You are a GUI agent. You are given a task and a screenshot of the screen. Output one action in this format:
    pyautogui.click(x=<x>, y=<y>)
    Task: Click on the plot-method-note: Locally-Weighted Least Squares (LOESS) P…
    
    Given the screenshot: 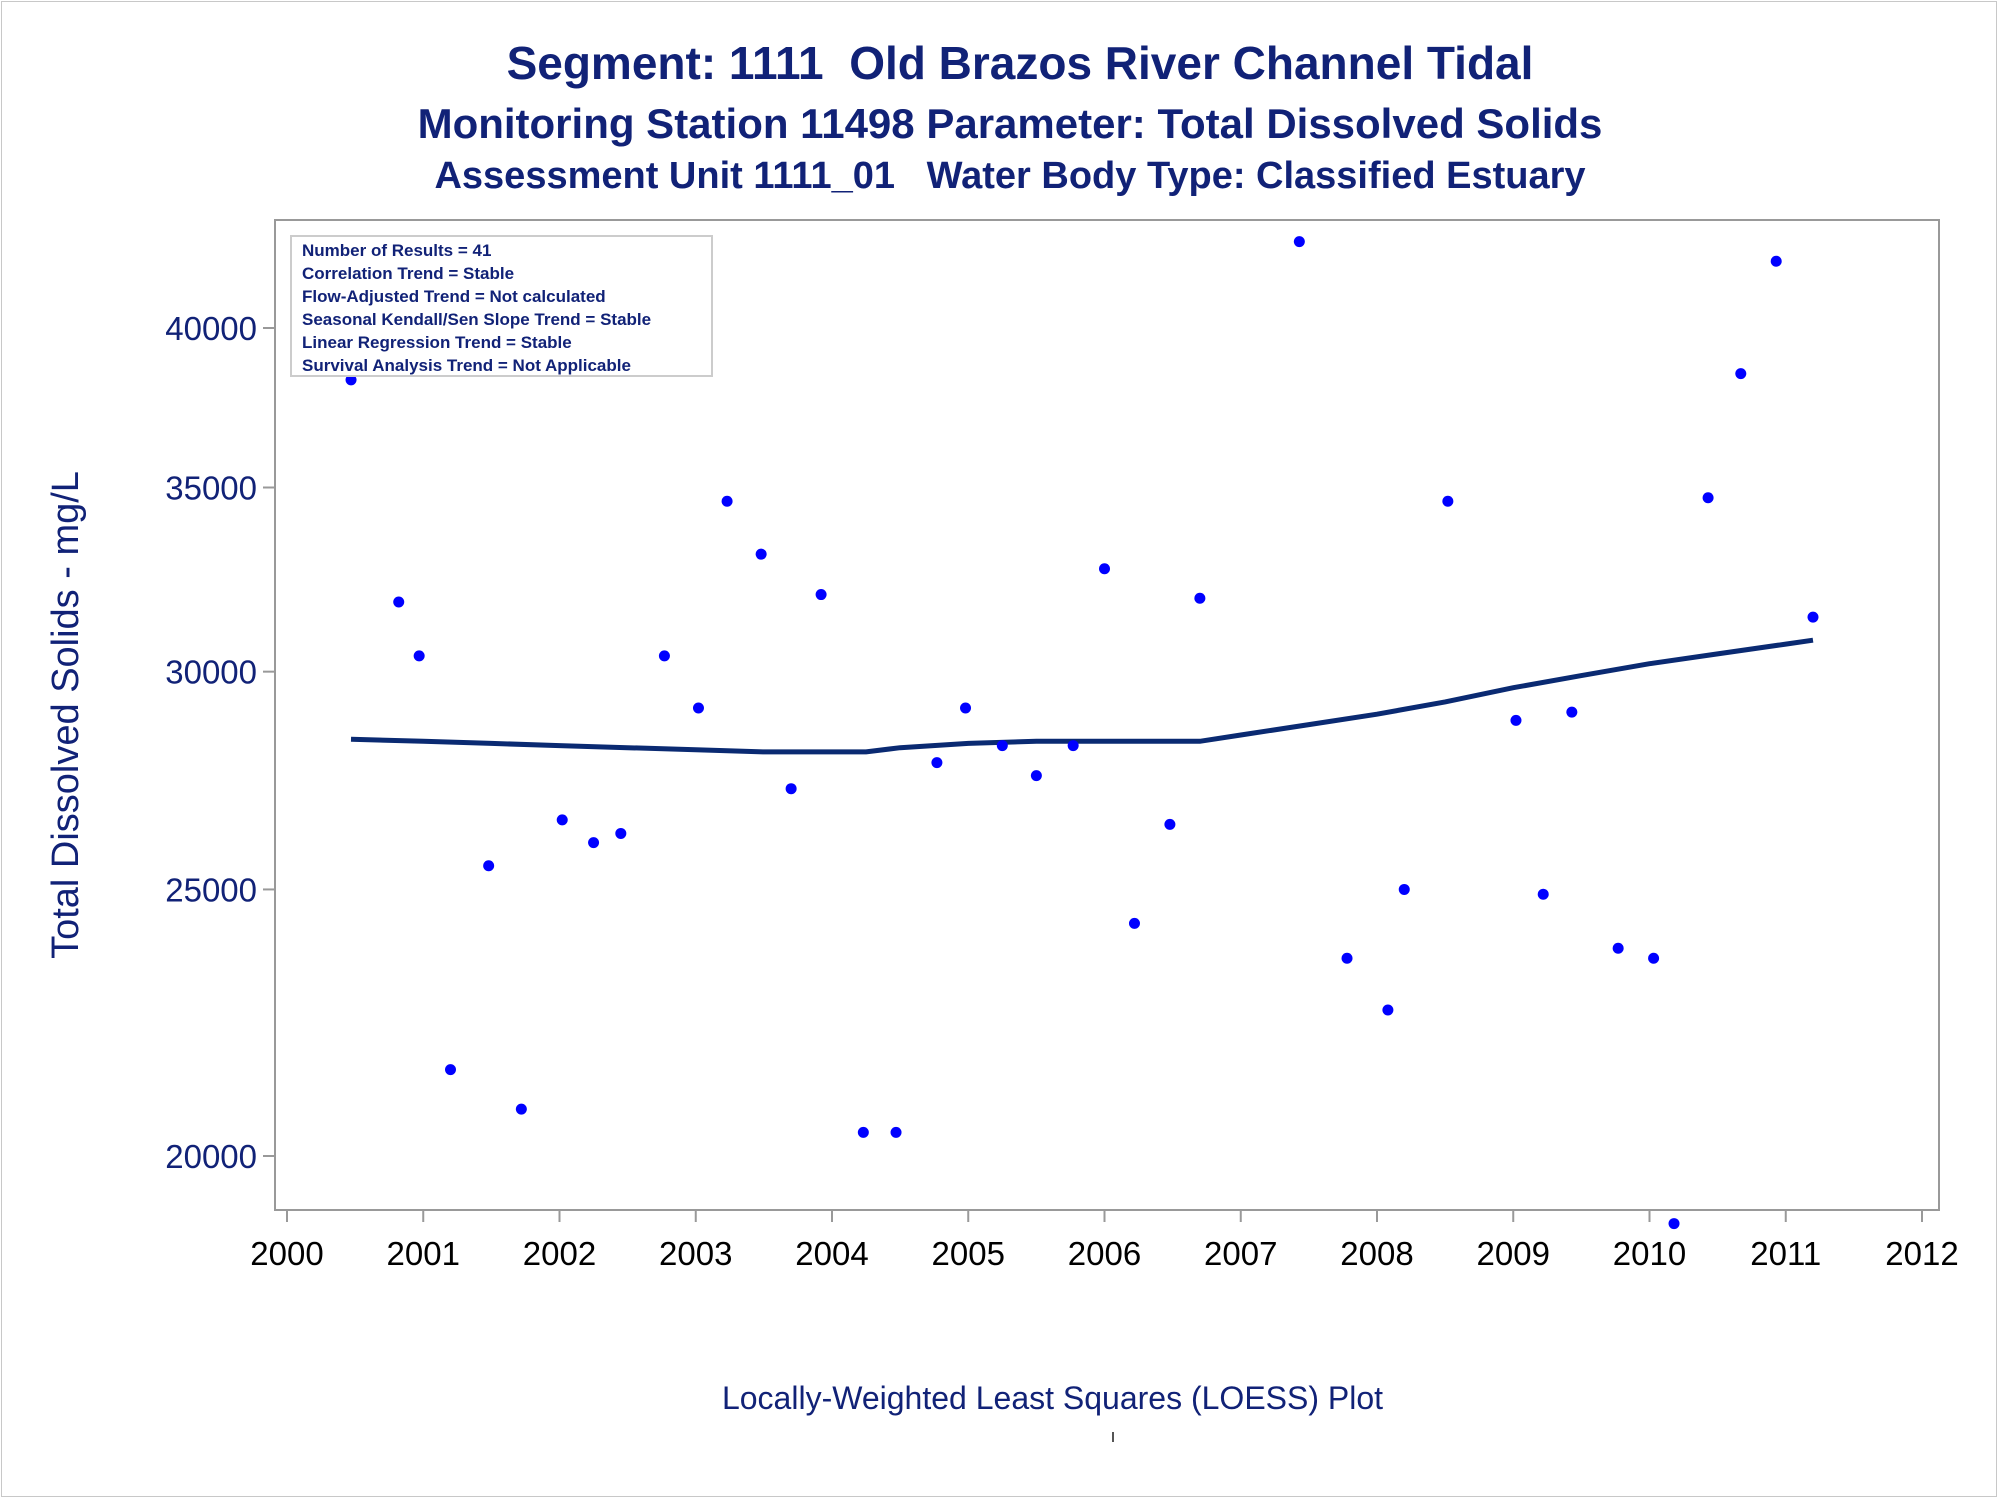 What is the action you would take?
    pyautogui.click(x=1052, y=1398)
    